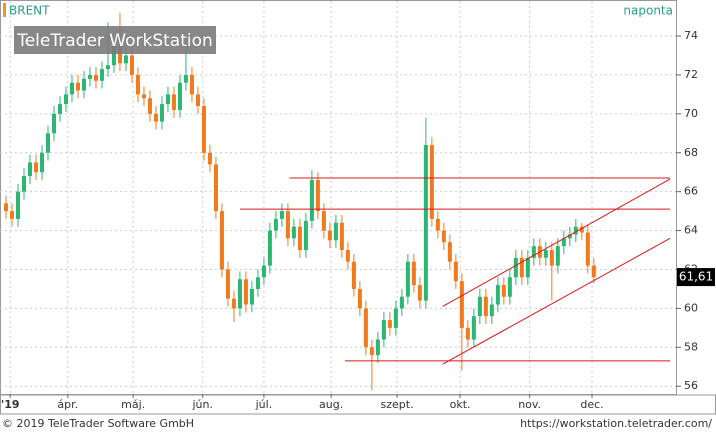  What do you see at coordinates (202, 404) in the screenshot?
I see `x-tick-label: jún.` at bounding box center [202, 404].